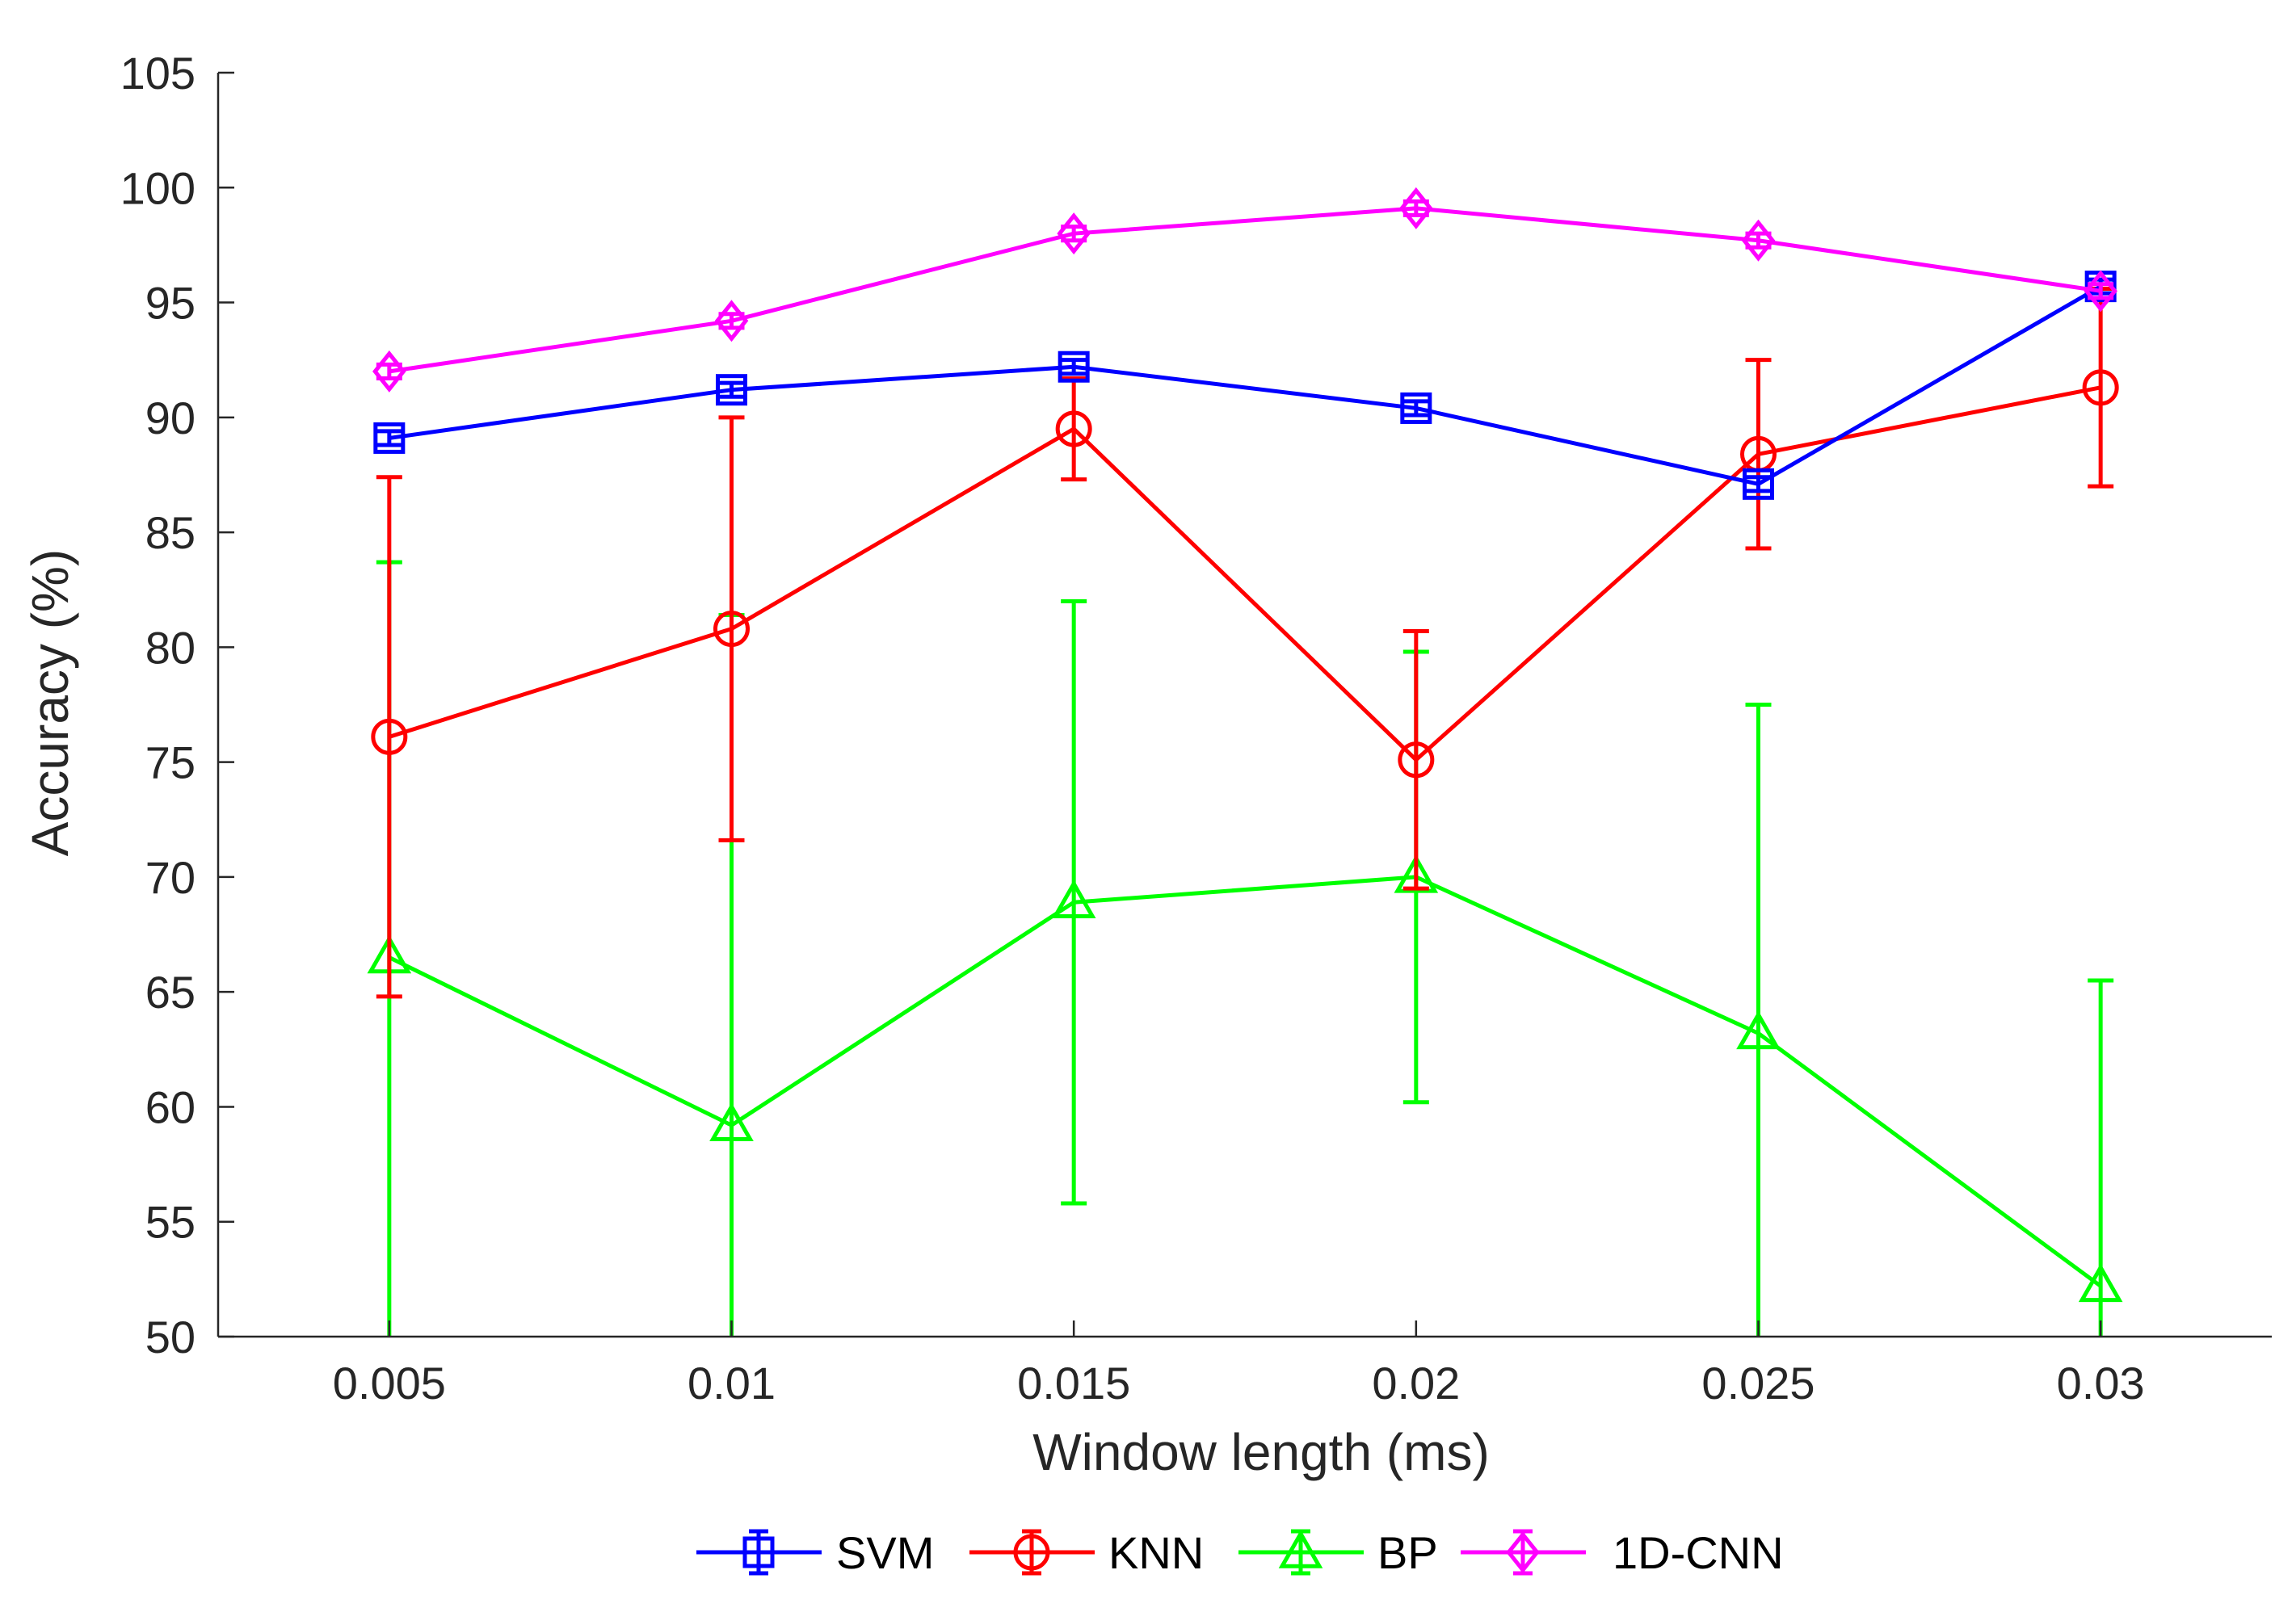 This screenshot has width=2296, height=1608. Describe the element at coordinates (170, 992) in the screenshot. I see `y-tick-label: 65` at that location.